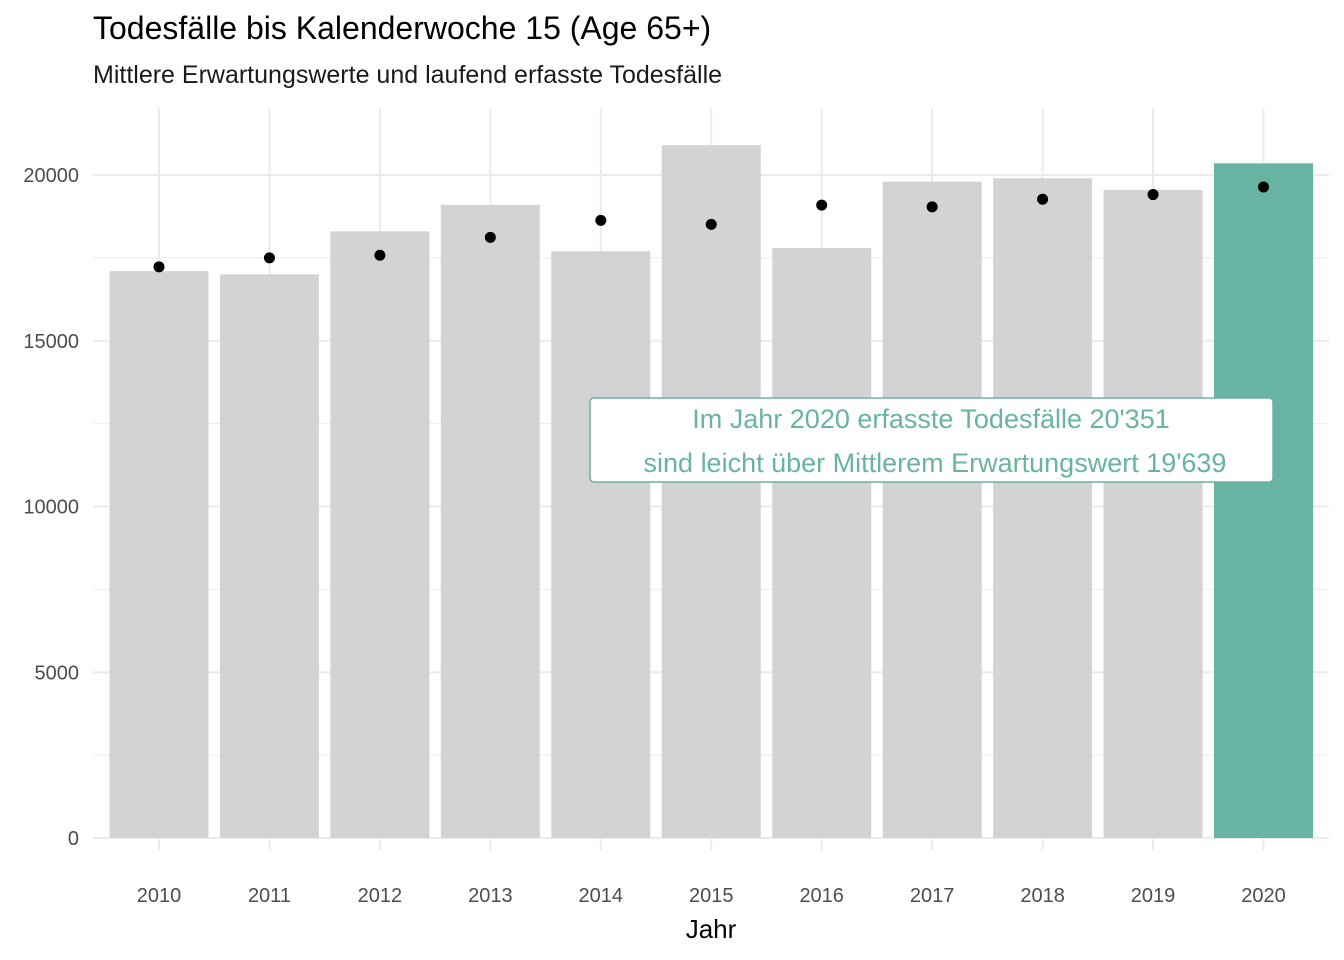 The width and height of the screenshot is (1344, 960). What do you see at coordinates (159, 896) in the screenshot?
I see `x-tick-label: 2010` at bounding box center [159, 896].